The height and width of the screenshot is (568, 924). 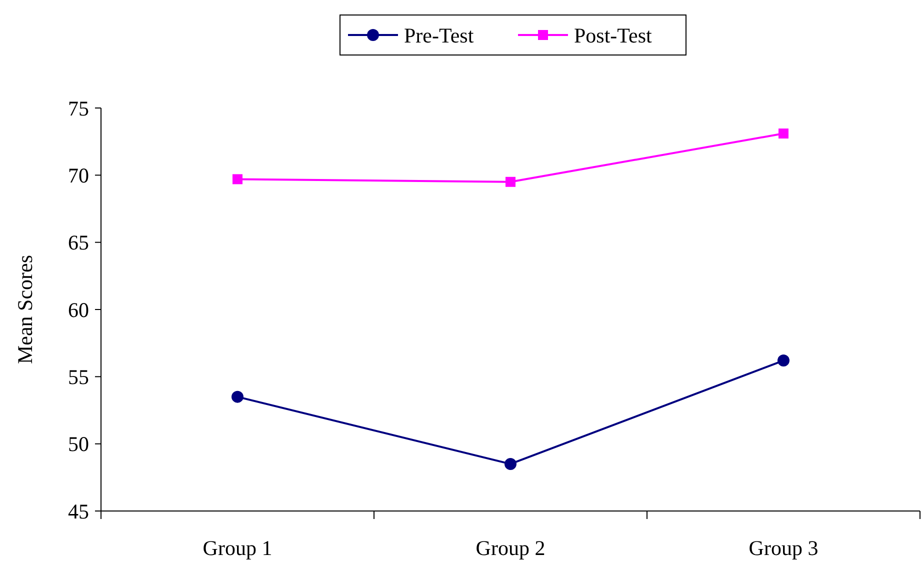 What do you see at coordinates (25, 309) in the screenshot?
I see `y-axis-title: Mean Scores` at bounding box center [25, 309].